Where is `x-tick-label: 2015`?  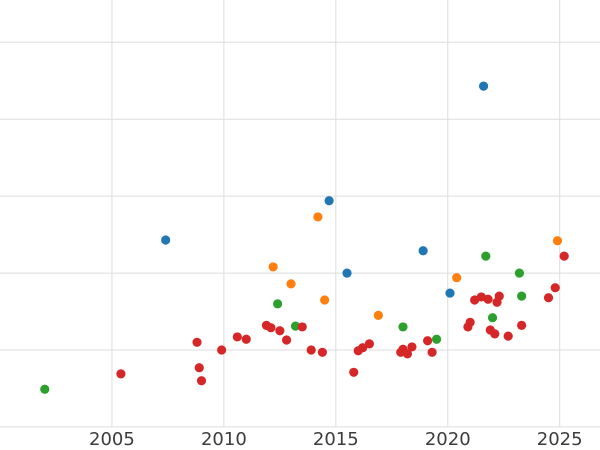
x-tick-label: 2015 is located at coordinates (336, 439).